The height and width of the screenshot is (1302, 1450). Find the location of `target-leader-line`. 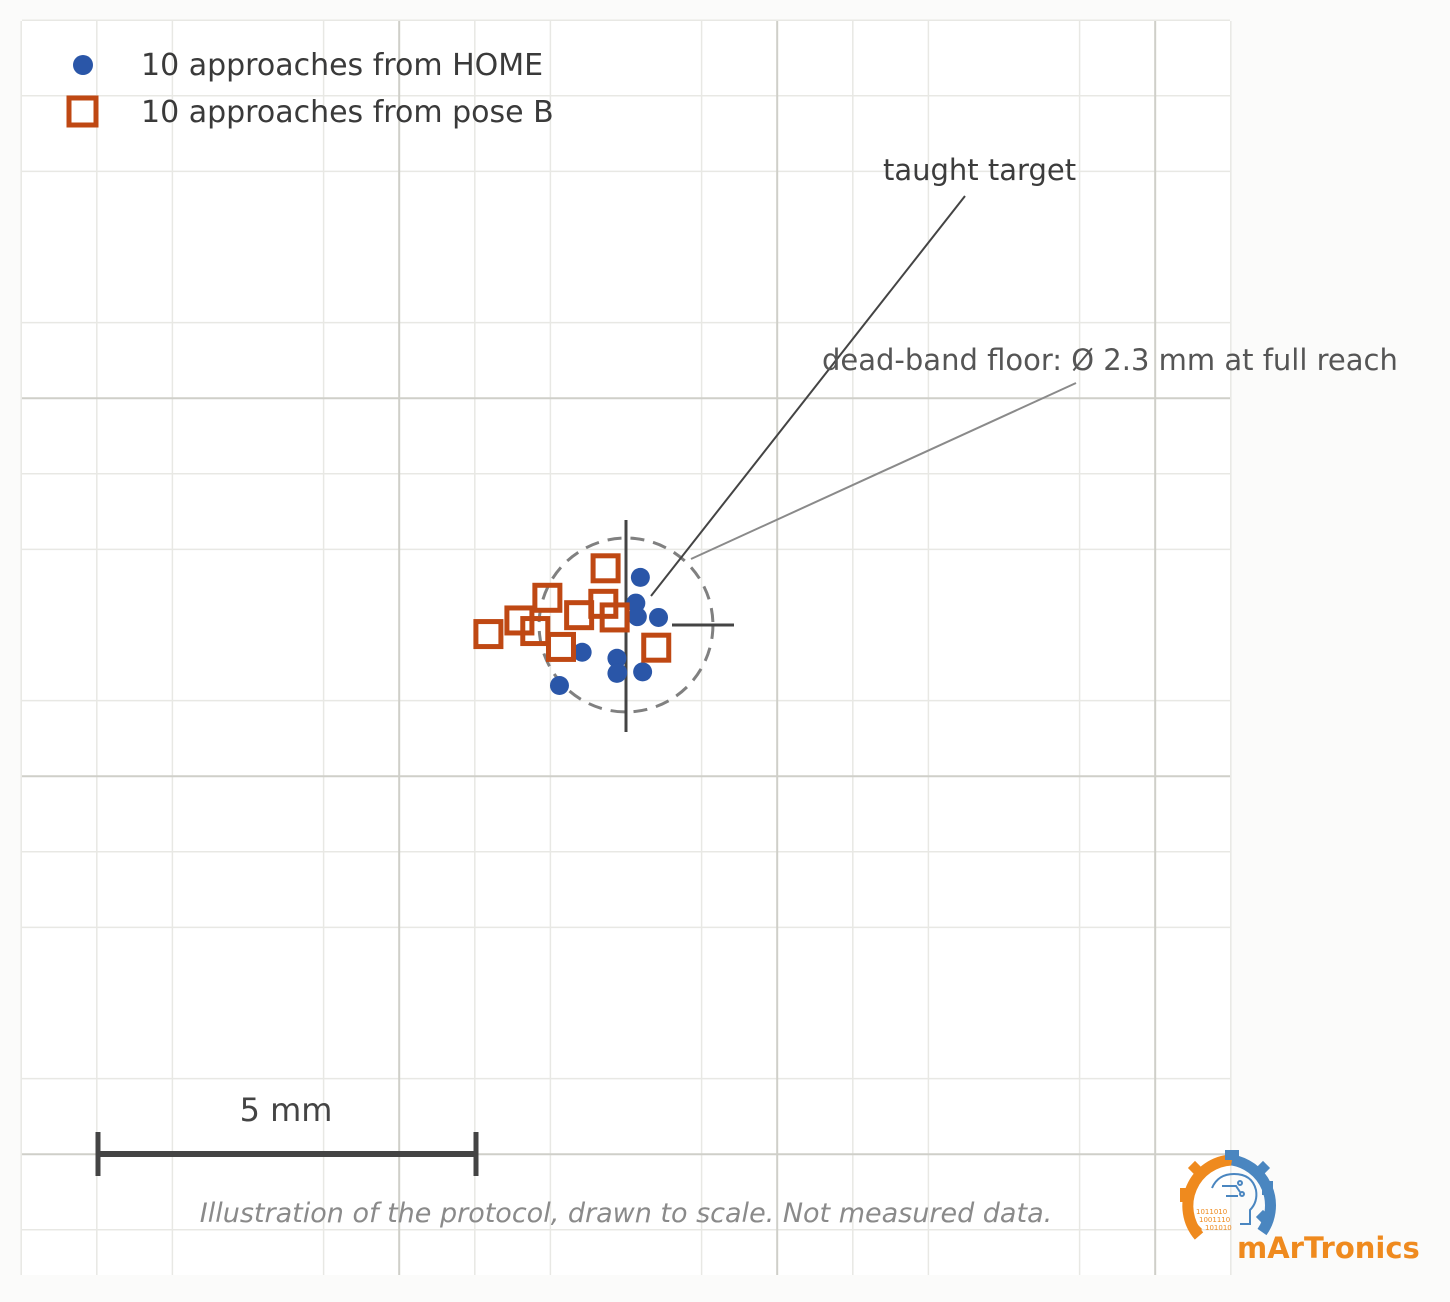

target-leader-line is located at coordinates (808, 396).